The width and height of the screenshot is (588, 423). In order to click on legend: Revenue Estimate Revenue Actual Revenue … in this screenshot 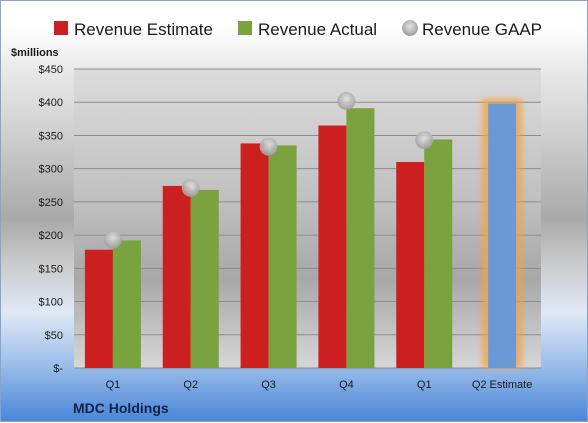, I will do `click(298, 29)`.